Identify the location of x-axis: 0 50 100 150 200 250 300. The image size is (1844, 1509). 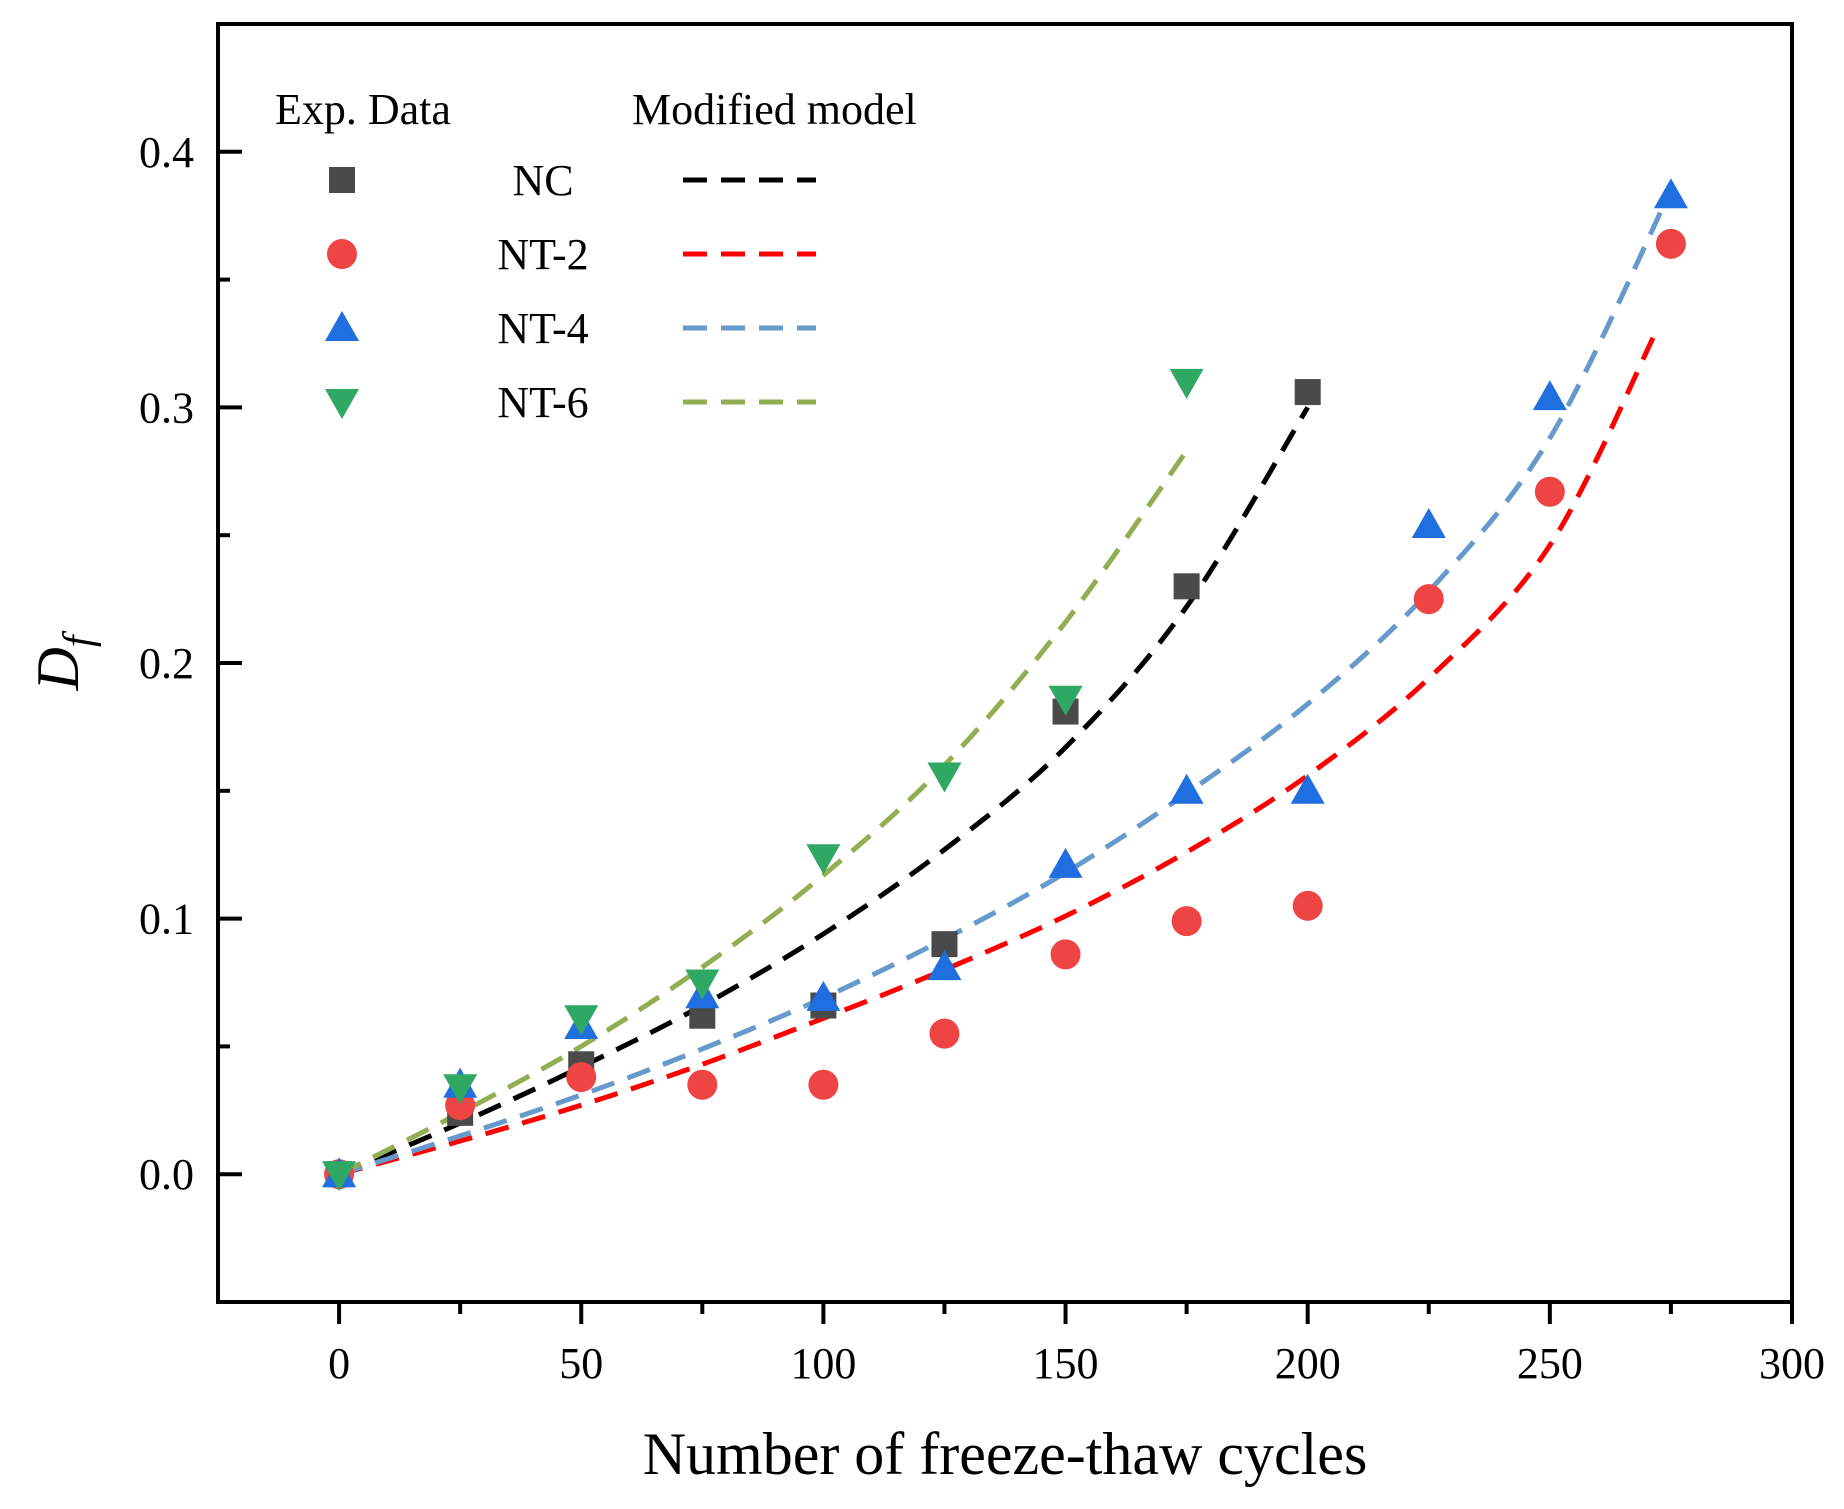
(1076, 1345).